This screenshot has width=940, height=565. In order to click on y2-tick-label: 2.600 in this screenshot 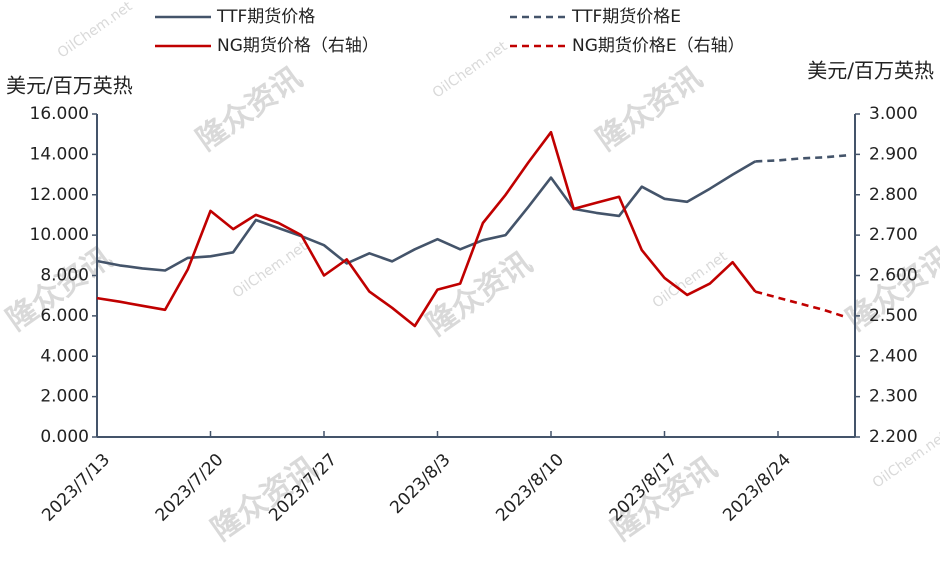, I will do `click(893, 276)`.